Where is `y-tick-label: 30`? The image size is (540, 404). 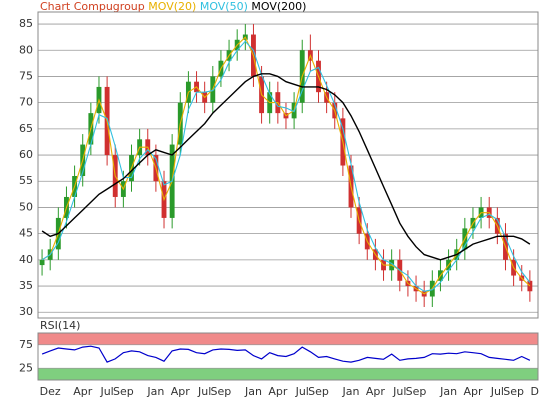 y-tick-label: 30 is located at coordinates (26, 311).